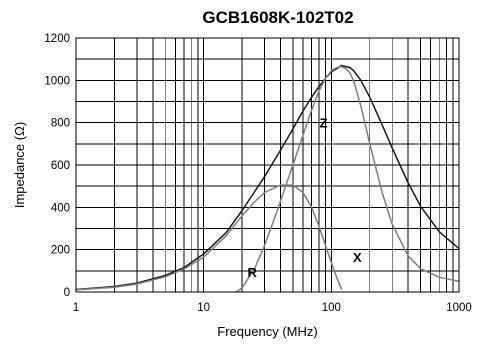 The height and width of the screenshot is (352, 489). Describe the element at coordinates (267, 331) in the screenshot. I see `x-axis-label: Frequency (MHz)` at that location.